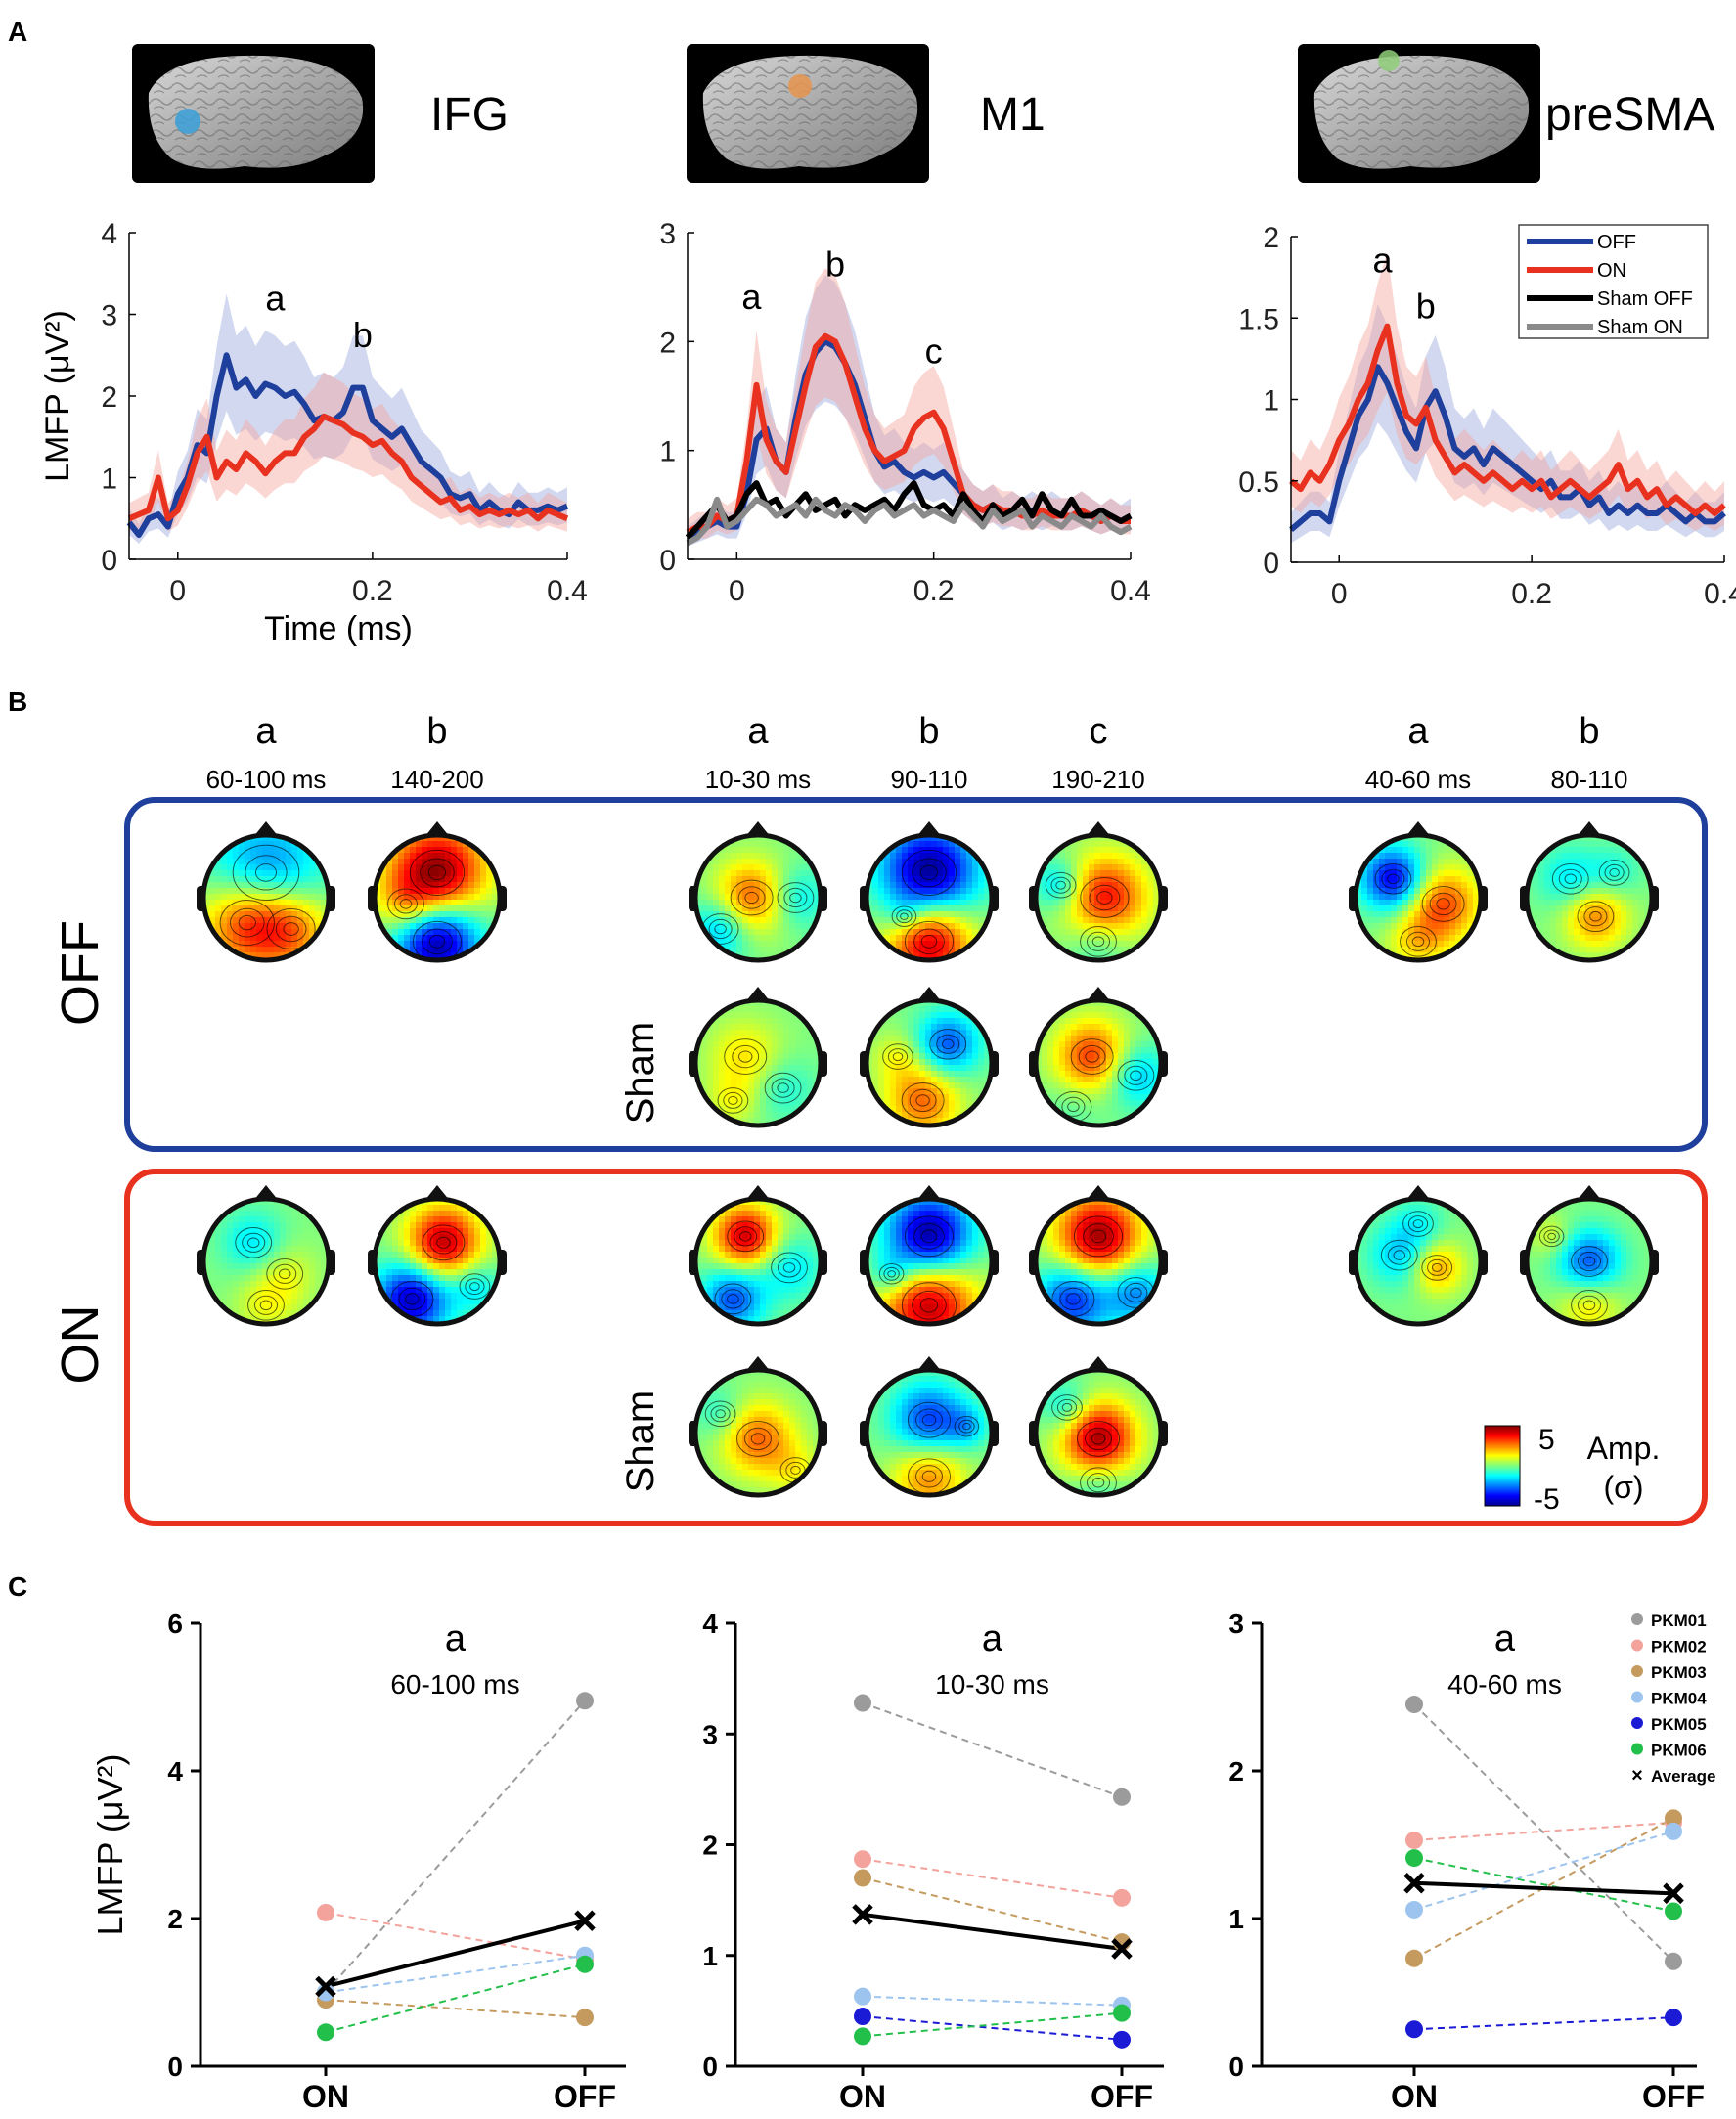 This screenshot has width=1736, height=2119. Describe the element at coordinates (1506, 113) in the screenshot. I see `brain-panel-presma: preSMA` at that location.